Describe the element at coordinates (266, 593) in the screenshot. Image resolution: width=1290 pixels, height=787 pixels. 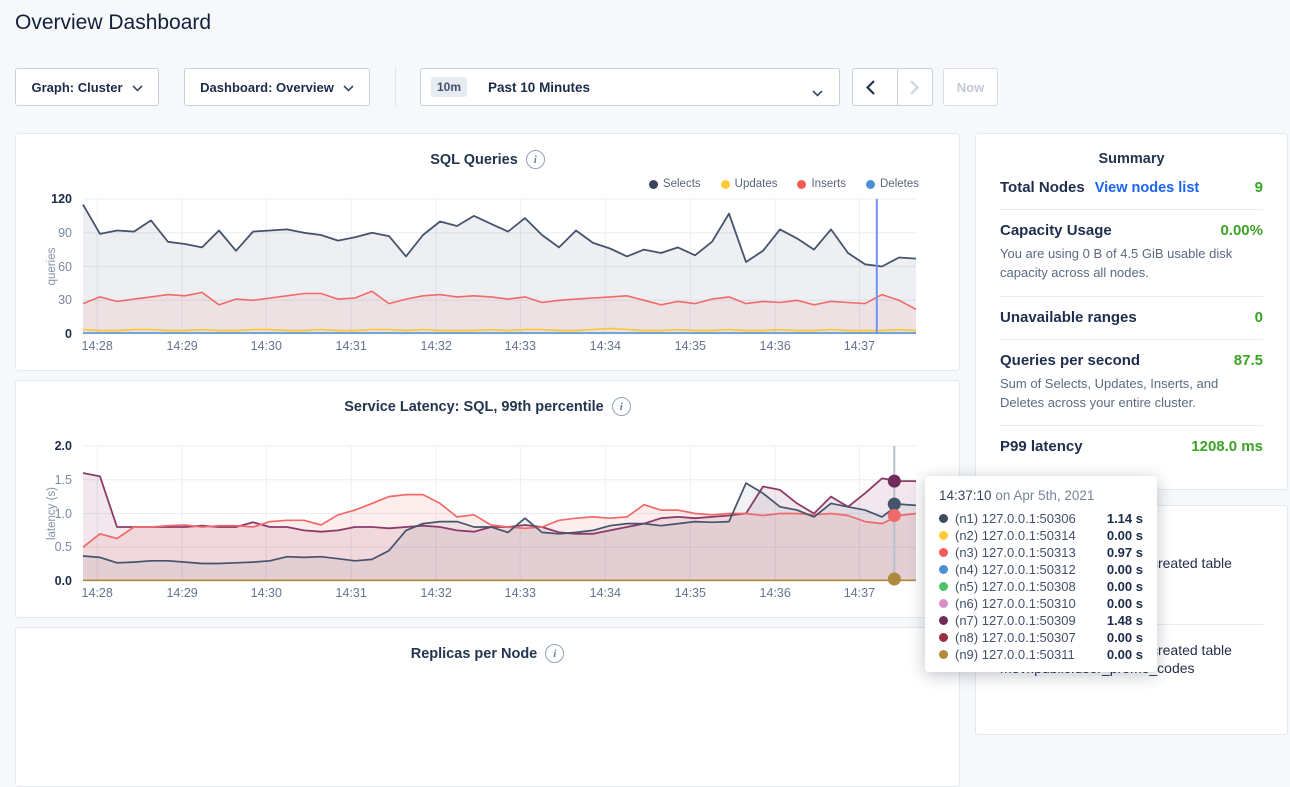
I see `x-tick-label: 14:30` at that location.